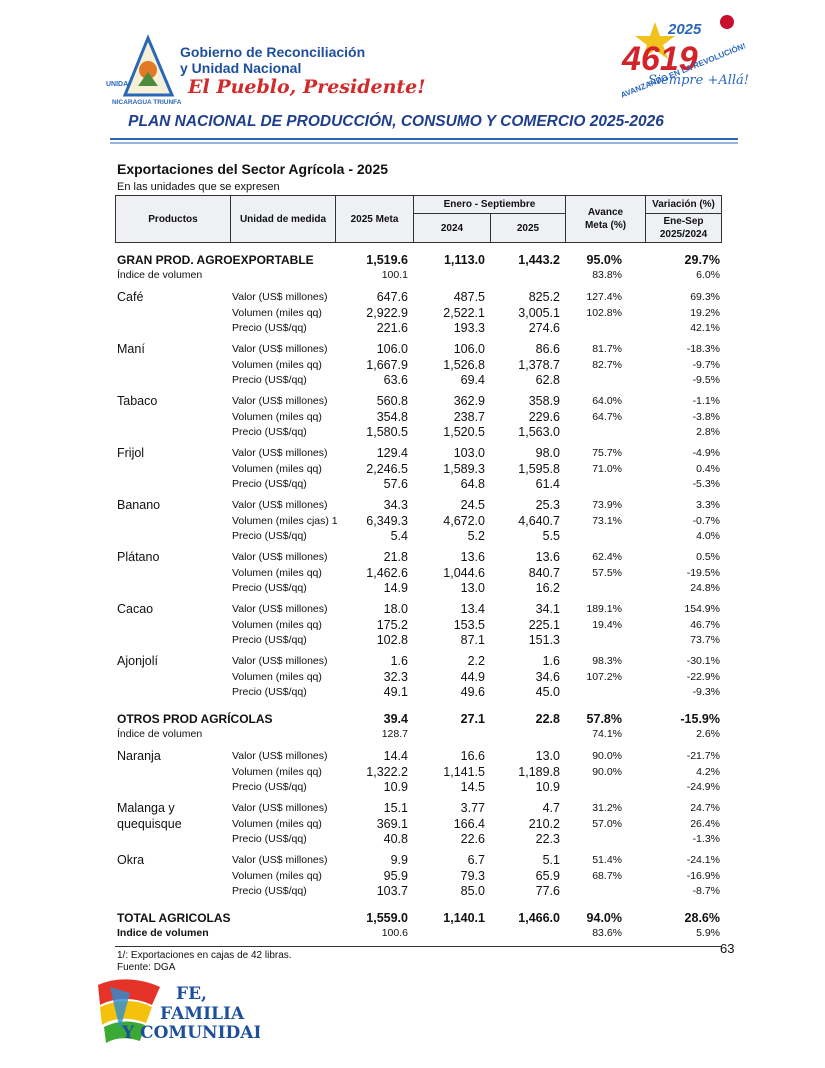 The width and height of the screenshot is (825, 1068). Describe the element at coordinates (706, 484) in the screenshot. I see `variation-value: -5.3%` at that location.